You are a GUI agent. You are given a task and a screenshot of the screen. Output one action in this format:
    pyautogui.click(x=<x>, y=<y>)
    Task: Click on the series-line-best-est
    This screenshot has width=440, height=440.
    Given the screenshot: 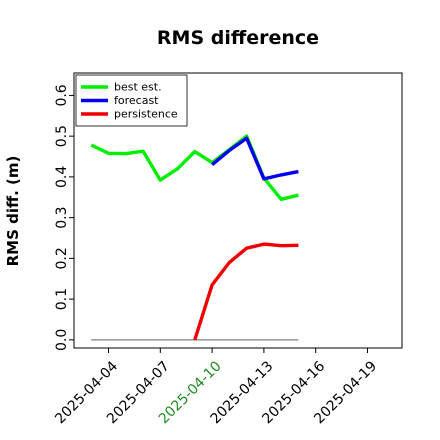 What is the action you would take?
    pyautogui.click(x=194, y=168)
    